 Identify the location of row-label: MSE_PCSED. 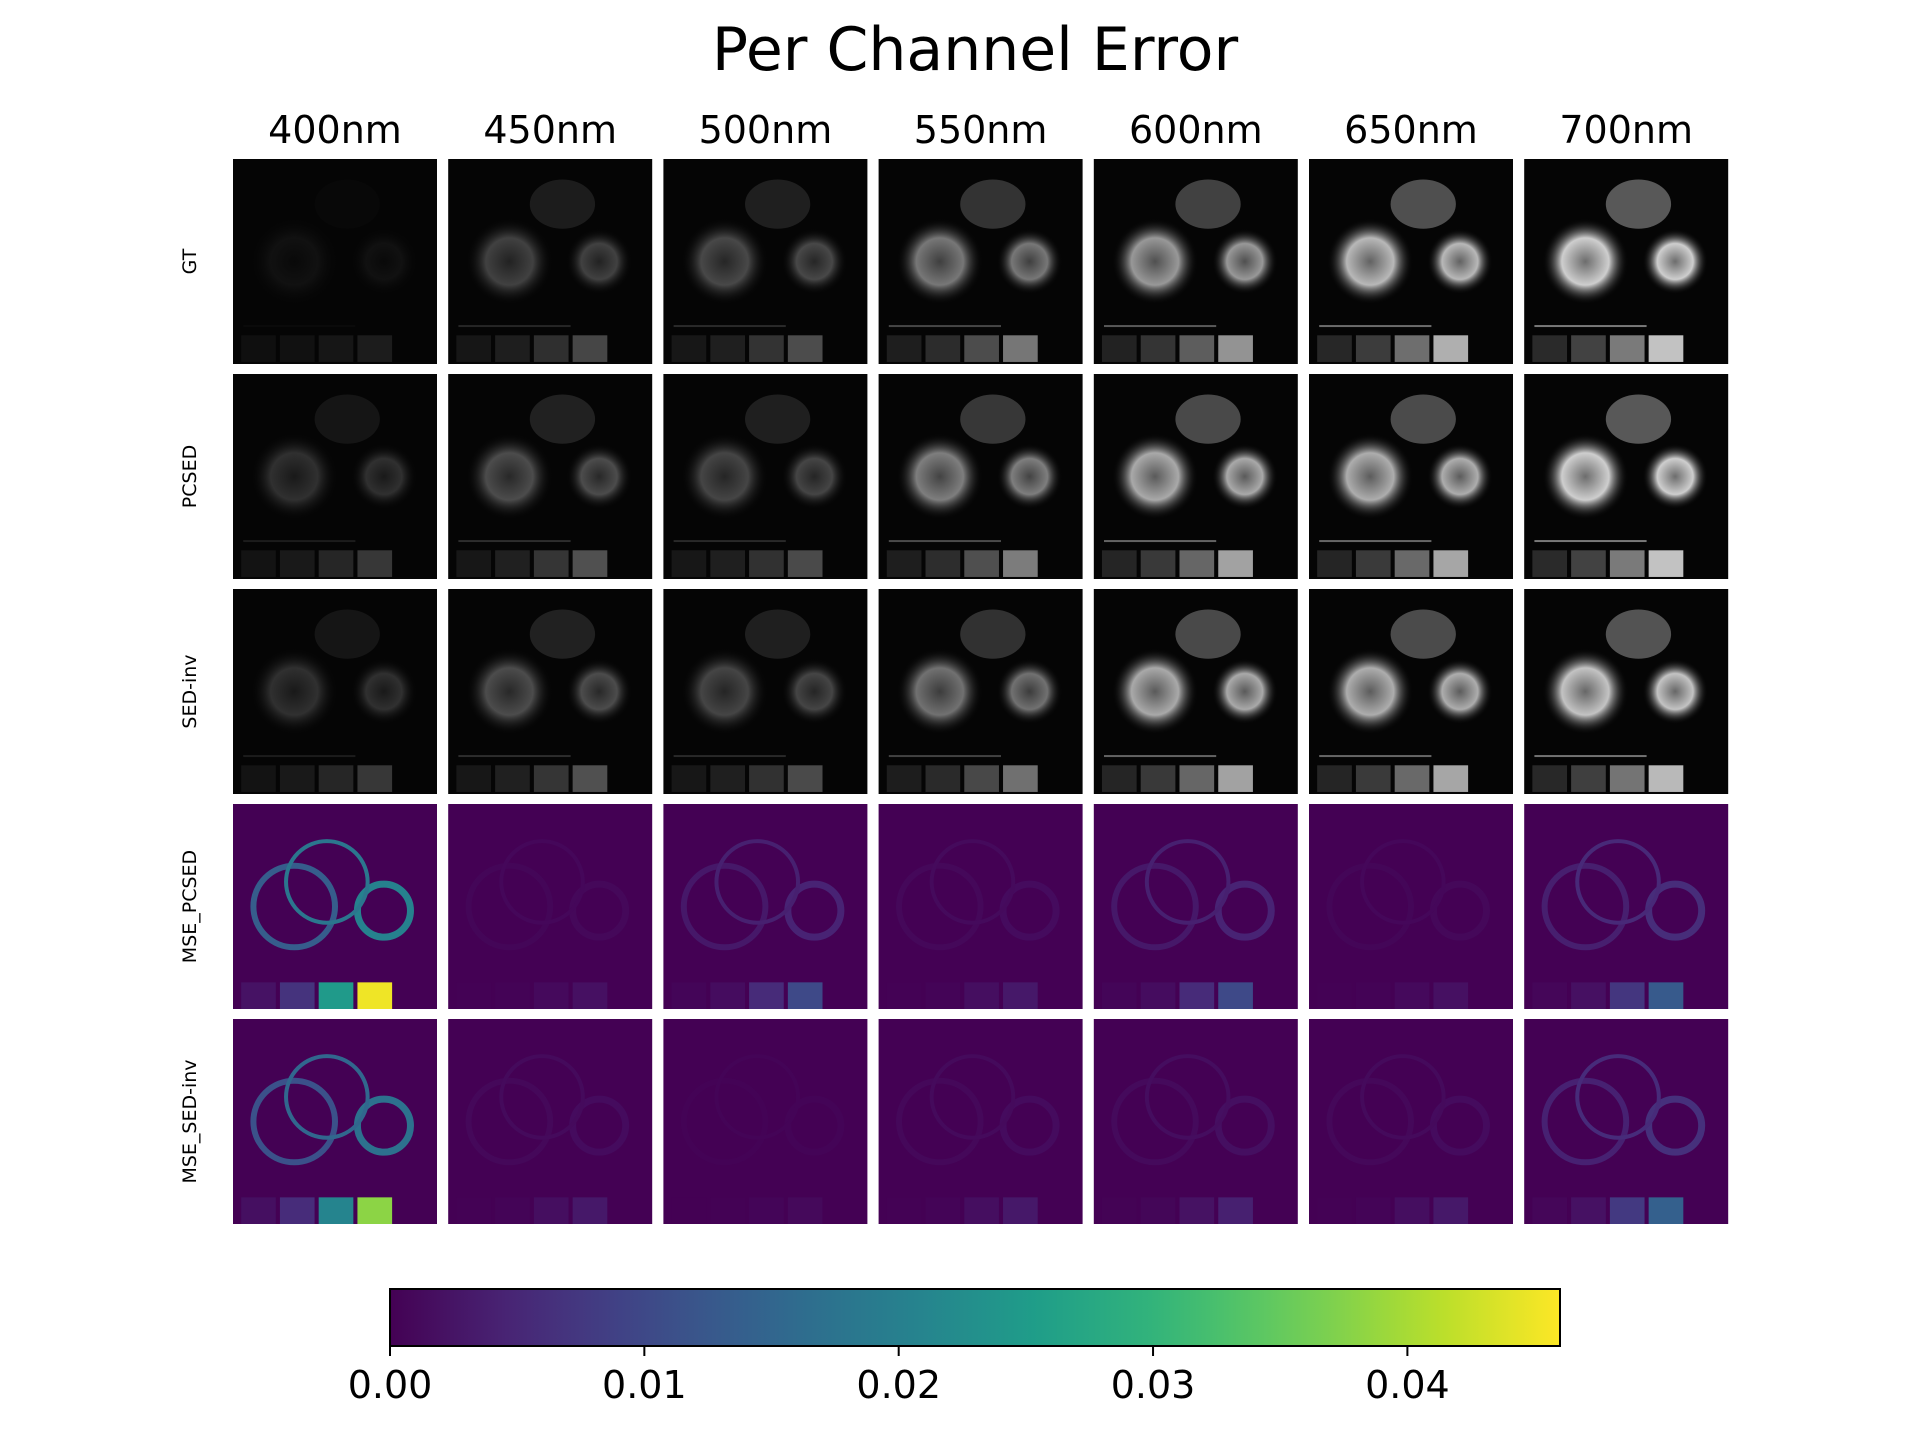
(190, 906).